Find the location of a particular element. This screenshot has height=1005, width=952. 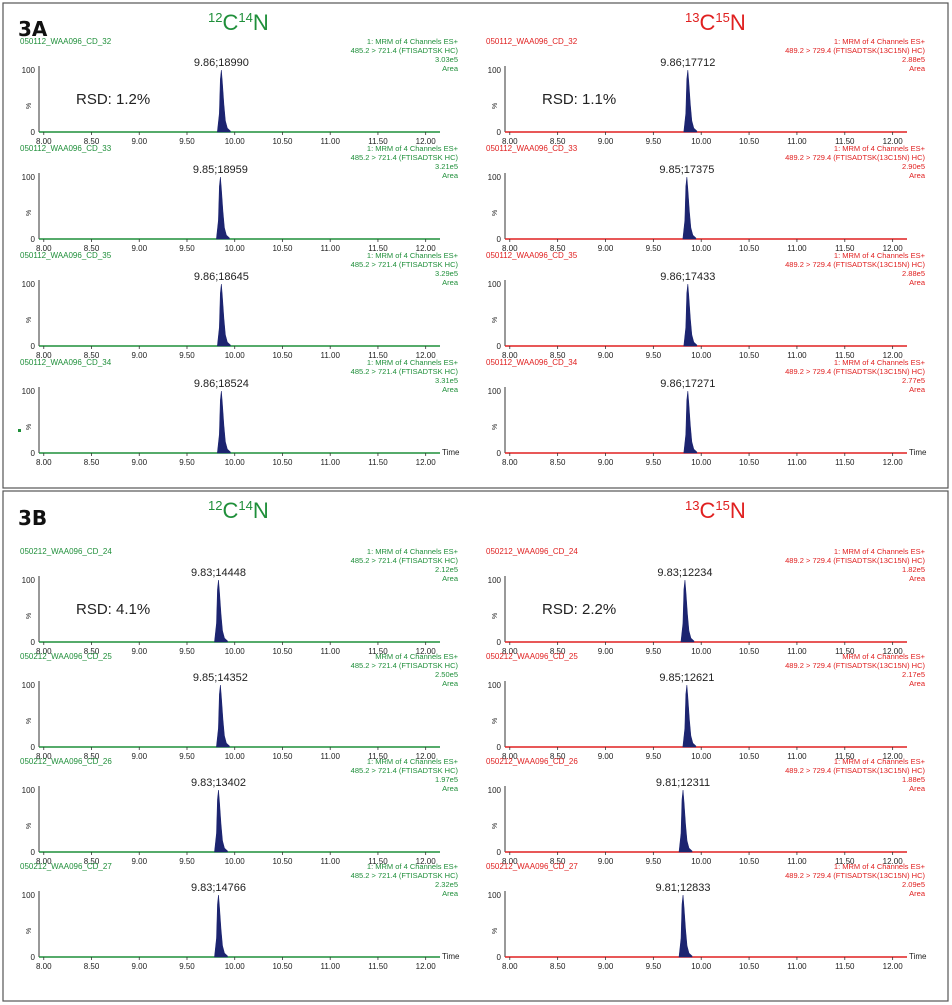

sample-id: 050112_WAA096_CD_32 is located at coordinates (532, 41).